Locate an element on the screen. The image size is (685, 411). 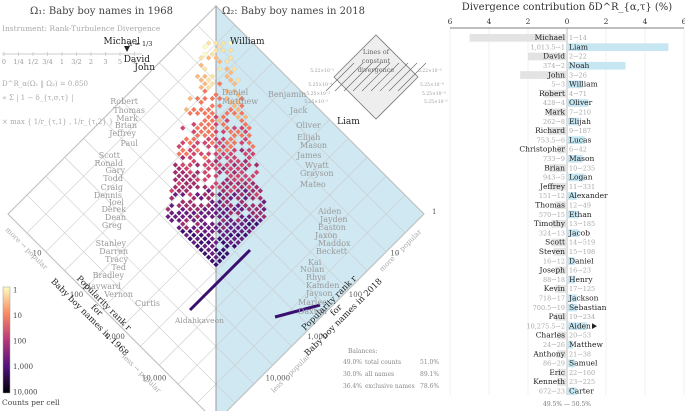
bar-rank-label: 324⇀13 is located at coordinates (552, 233).